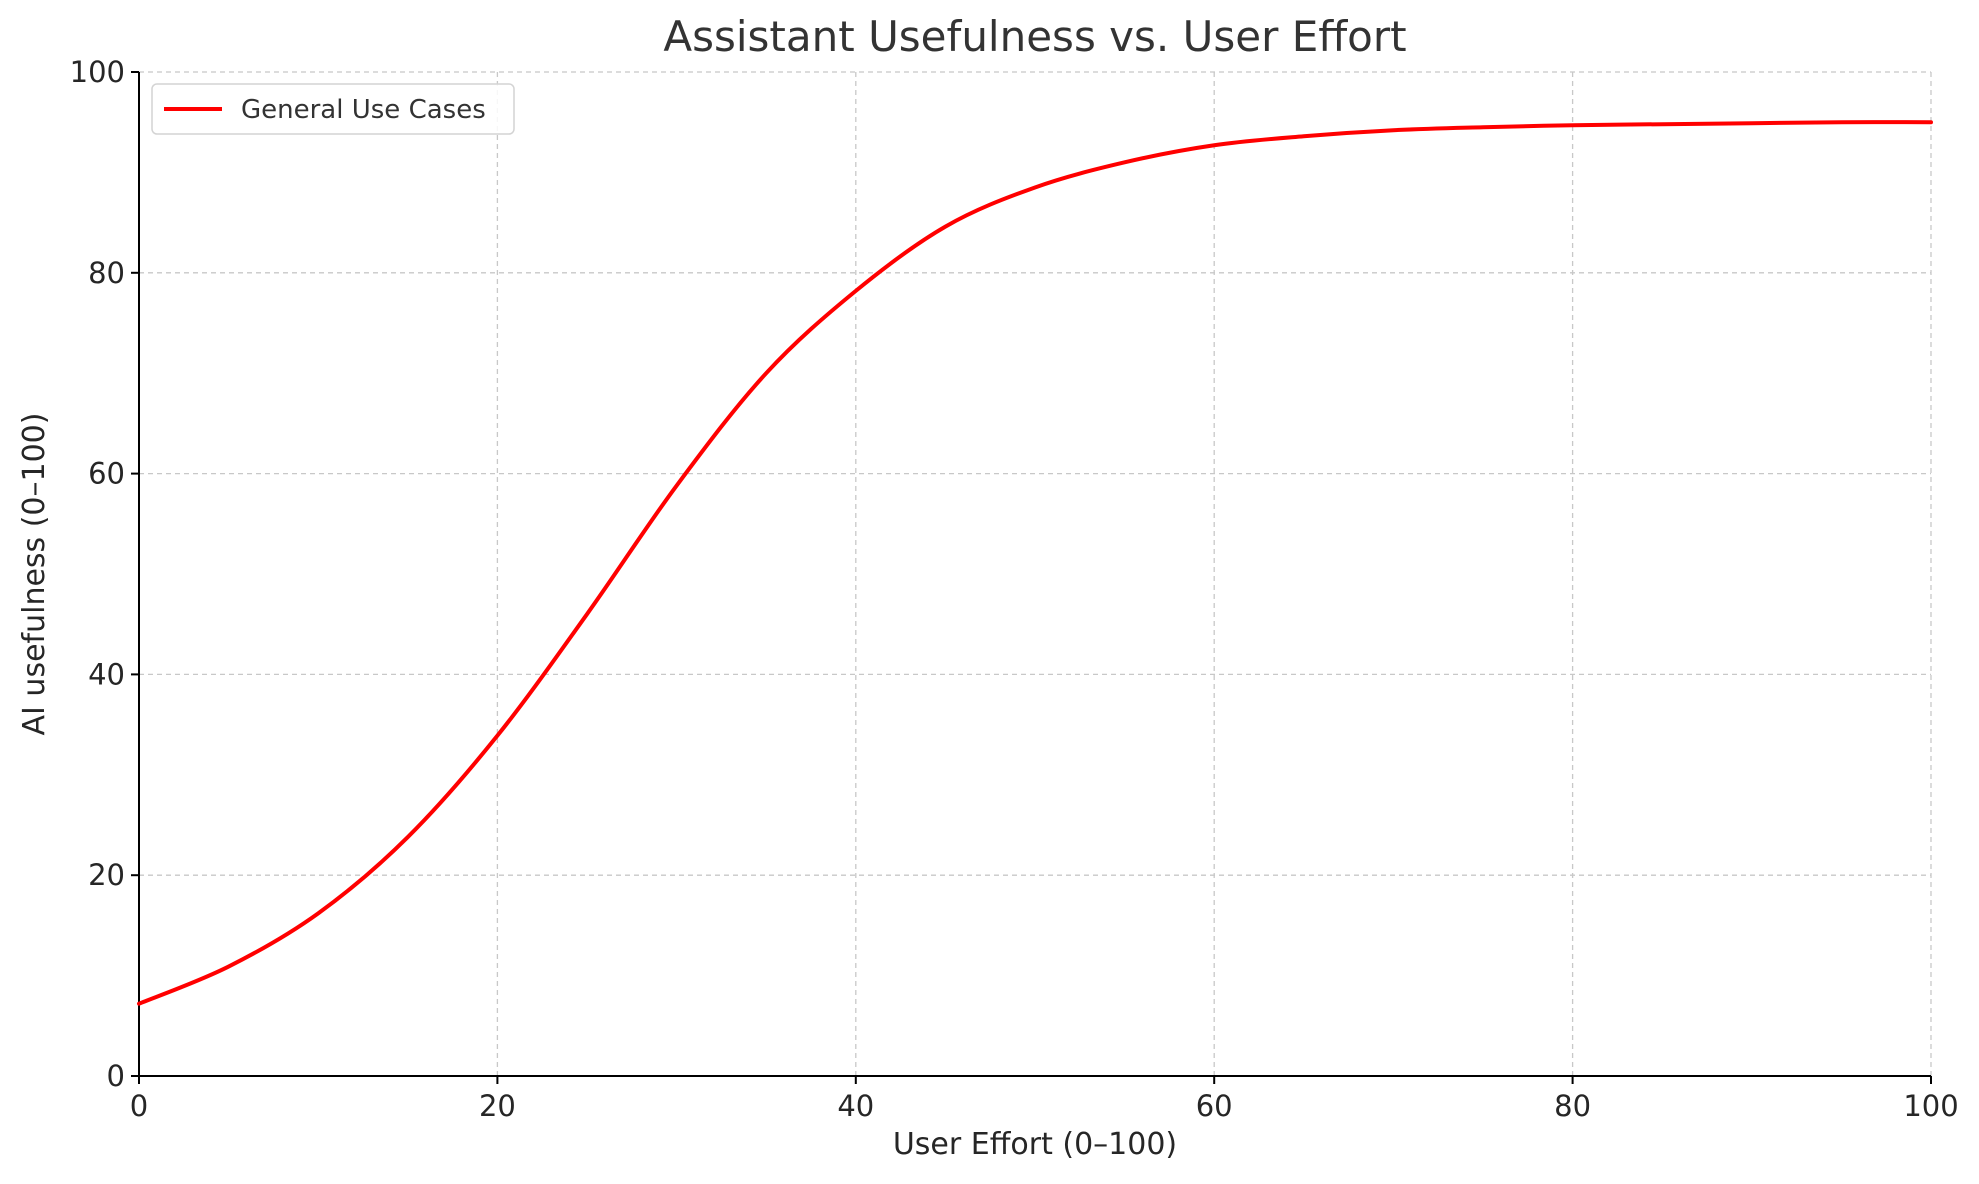 The height and width of the screenshot is (1184, 1979). What do you see at coordinates (106, 474) in the screenshot?
I see `y-tick-label: 60` at bounding box center [106, 474].